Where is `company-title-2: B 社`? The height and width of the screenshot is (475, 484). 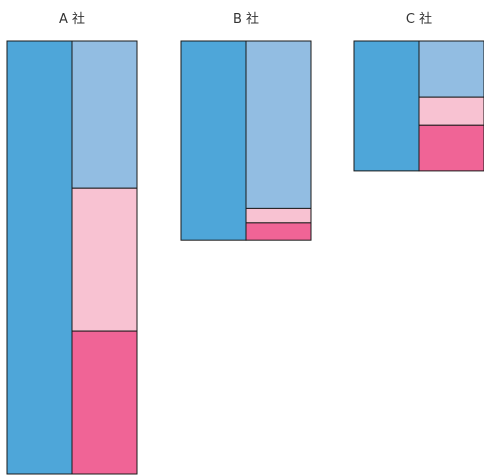 company-title-2: B 社 is located at coordinates (246, 19).